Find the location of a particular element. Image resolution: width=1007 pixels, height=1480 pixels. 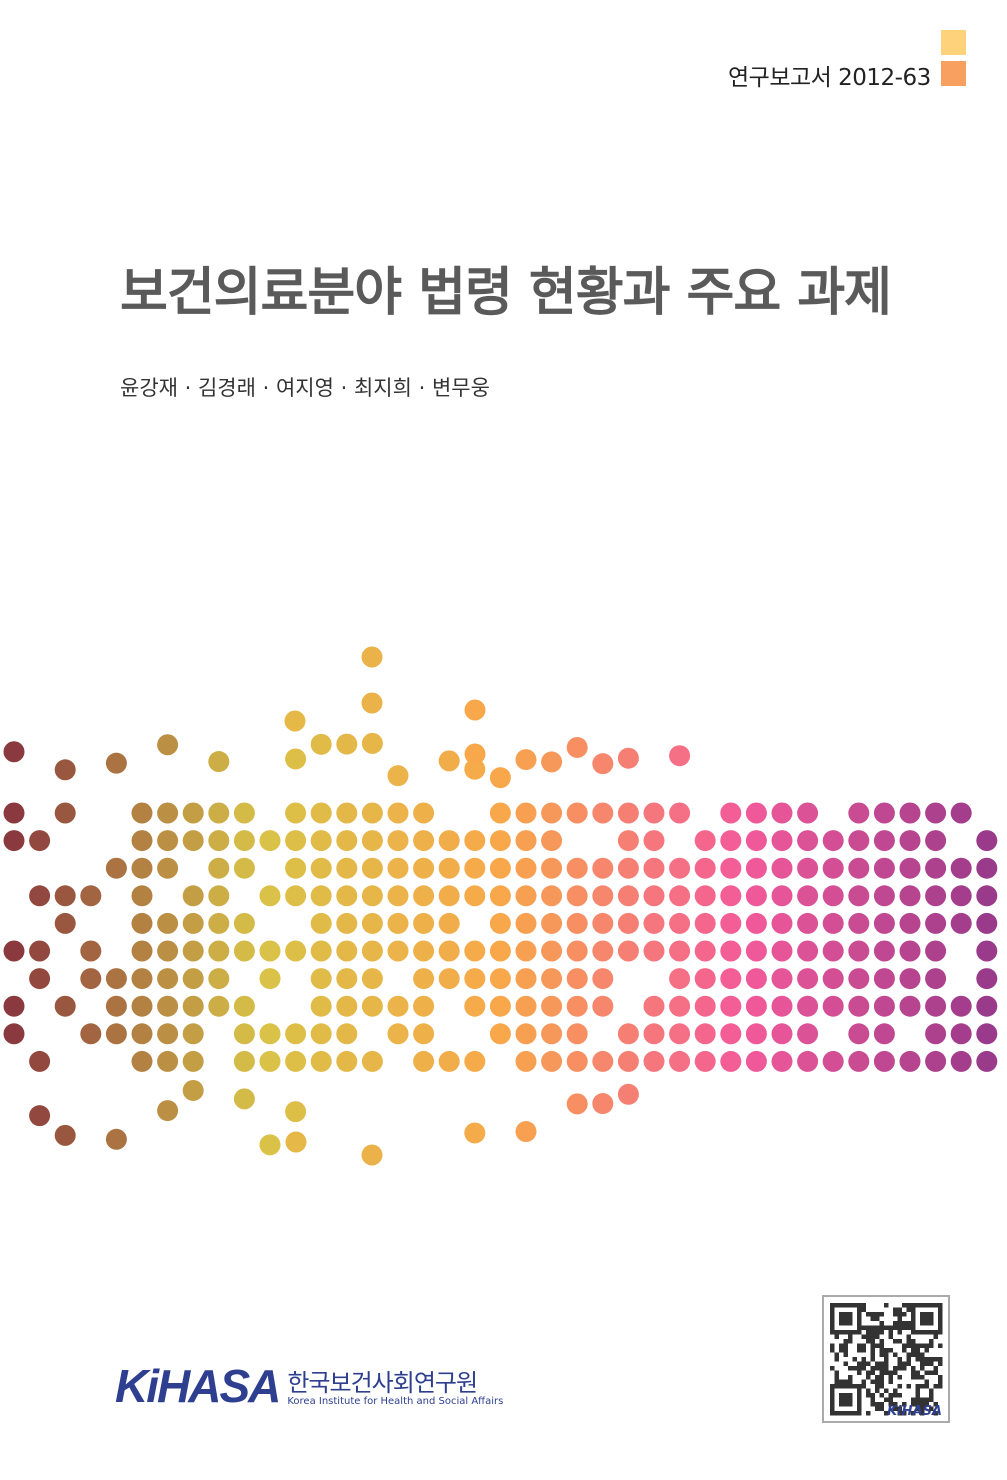

report-title: 보건의료분야 법령 현황과 주요 과제 is located at coordinates (506, 293).